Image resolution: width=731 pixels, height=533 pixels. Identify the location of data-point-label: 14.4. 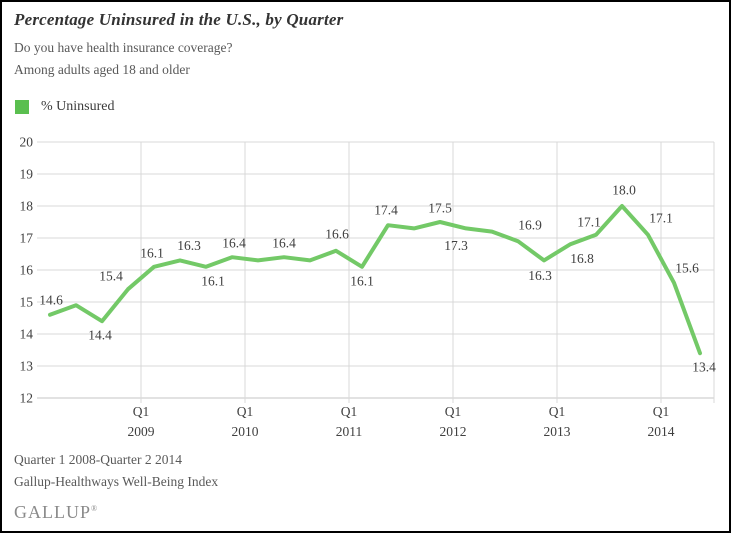
(100, 335).